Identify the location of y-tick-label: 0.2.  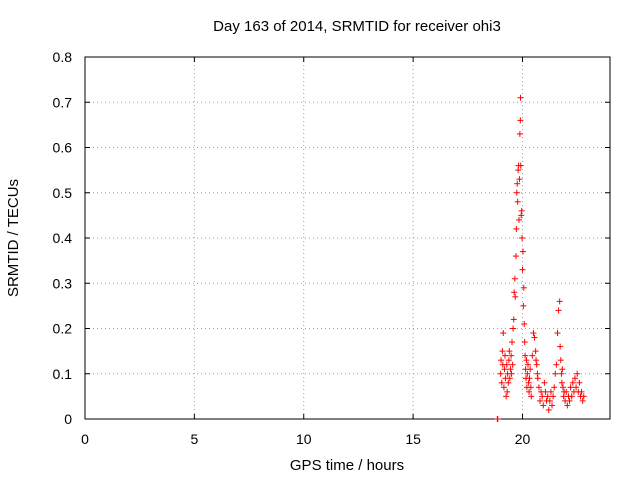
(63, 329).